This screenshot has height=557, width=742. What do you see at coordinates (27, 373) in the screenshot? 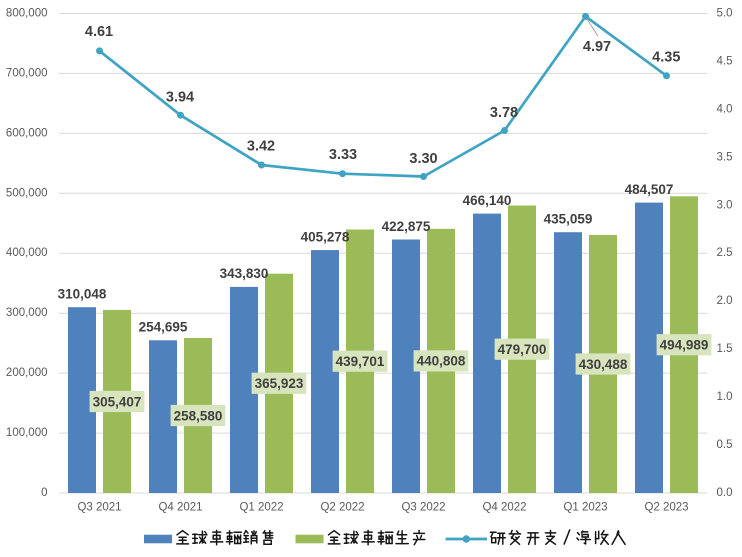
I see `svg-text: 200,000` at bounding box center [27, 373].